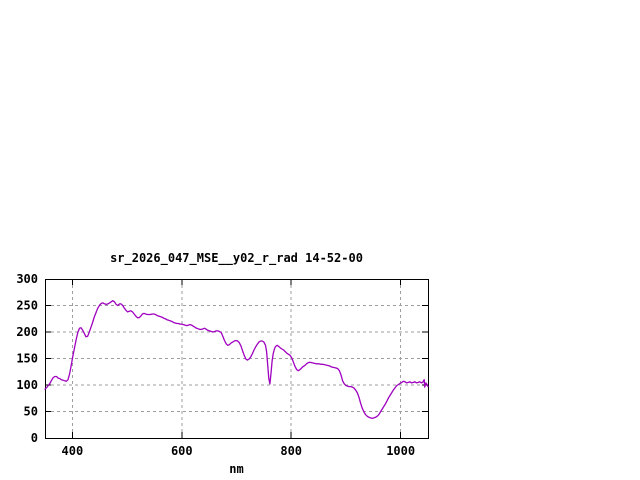 Image resolution: width=640 pixels, height=480 pixels. I want to click on y-tick-label: 50, so click(31, 412).